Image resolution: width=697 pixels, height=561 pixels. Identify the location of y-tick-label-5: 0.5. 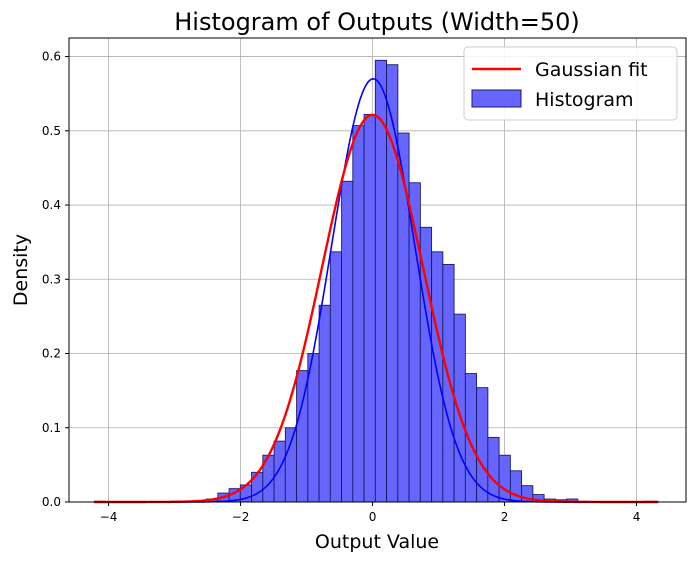
(51, 131).